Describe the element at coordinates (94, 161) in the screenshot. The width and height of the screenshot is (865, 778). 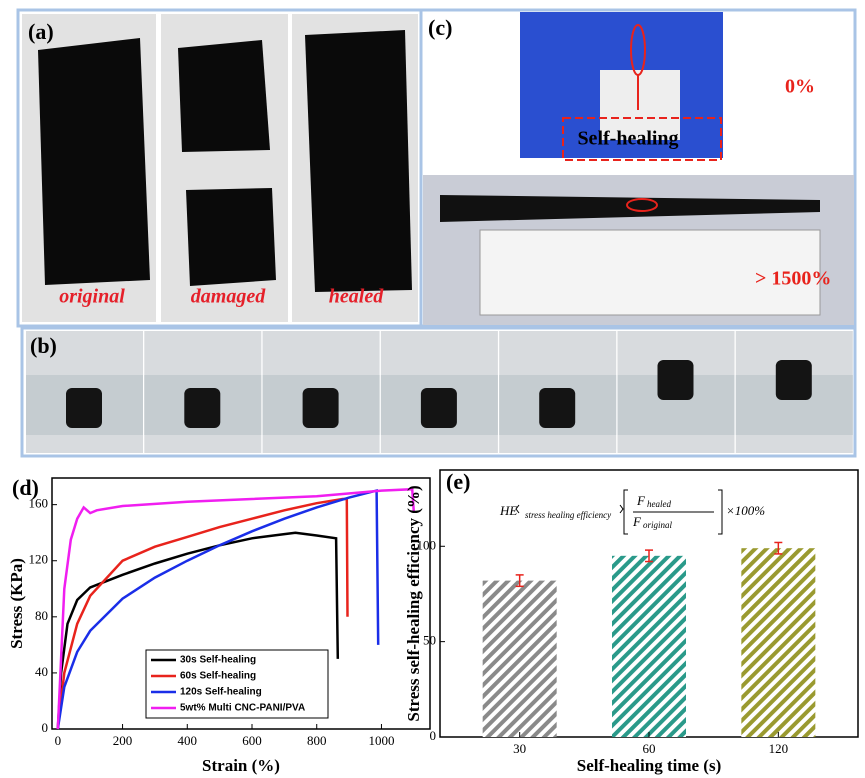
I see `sample-original` at that location.